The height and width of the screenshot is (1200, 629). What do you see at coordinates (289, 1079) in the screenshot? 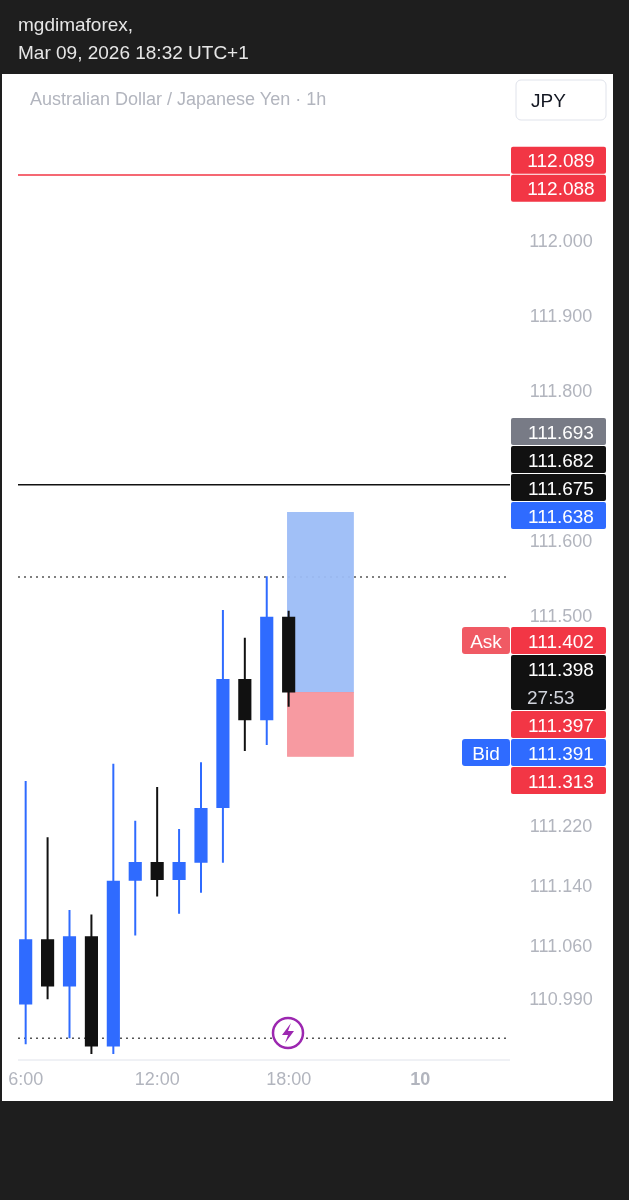
I see `x-tick-label: 18:00` at bounding box center [289, 1079].